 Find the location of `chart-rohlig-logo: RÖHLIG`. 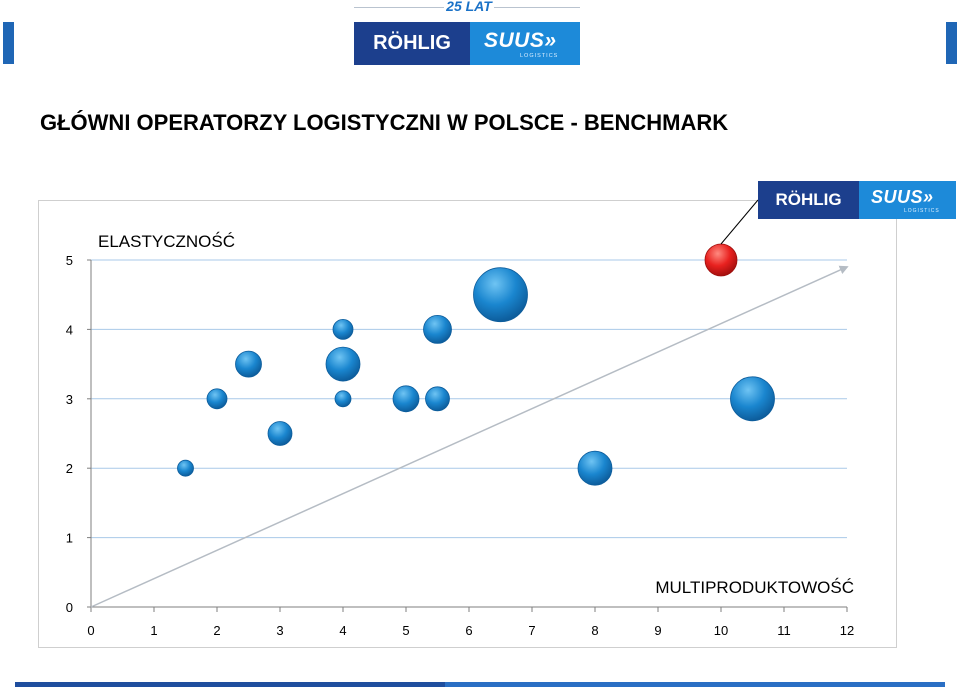

chart-rohlig-logo: RÖHLIG is located at coordinates (808, 200).